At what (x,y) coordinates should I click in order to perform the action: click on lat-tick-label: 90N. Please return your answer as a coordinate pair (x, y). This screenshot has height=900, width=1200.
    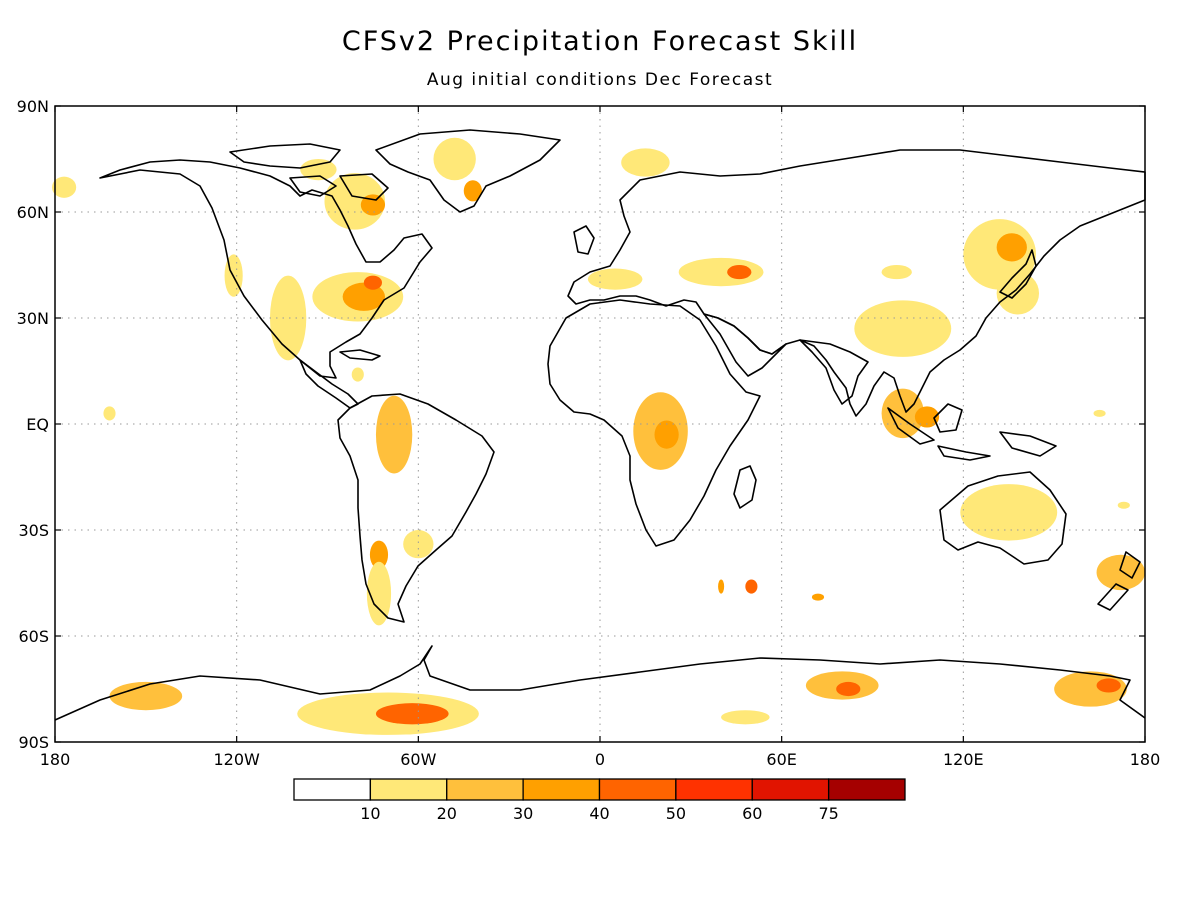
    Looking at the image, I should click on (33, 106).